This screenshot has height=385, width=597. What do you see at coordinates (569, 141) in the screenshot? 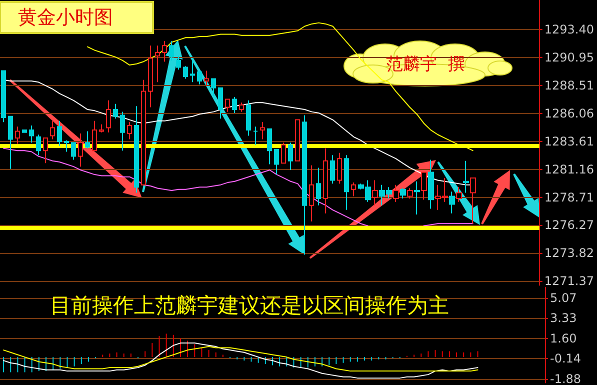
I see `y-tick-label: 1283.61` at bounding box center [569, 141].